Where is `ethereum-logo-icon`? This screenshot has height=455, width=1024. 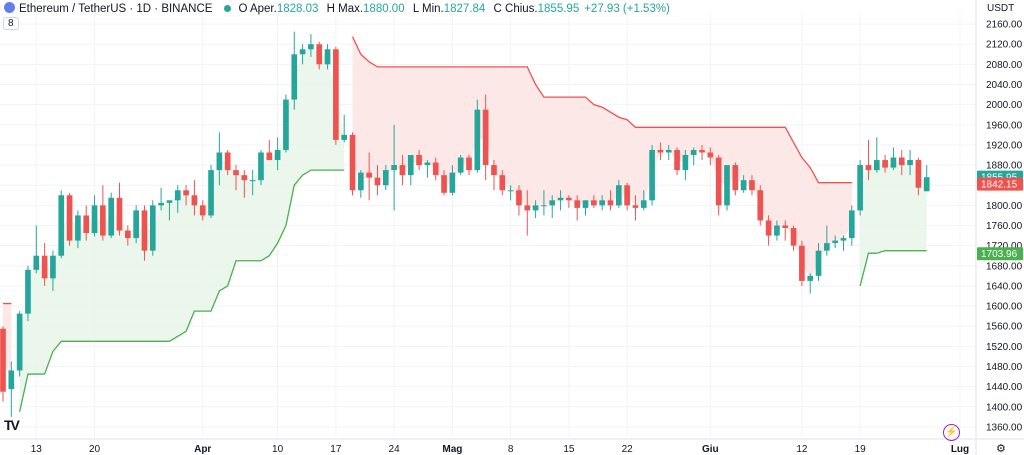
ethereum-logo-icon is located at coordinates (9, 7).